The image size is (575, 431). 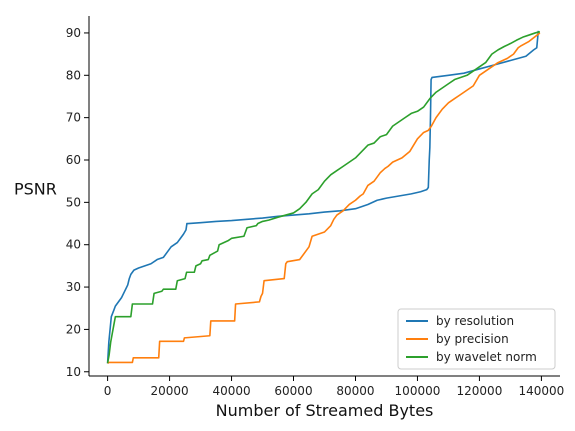 I want to click on y-tick-label: 50, so click(x=73, y=202).